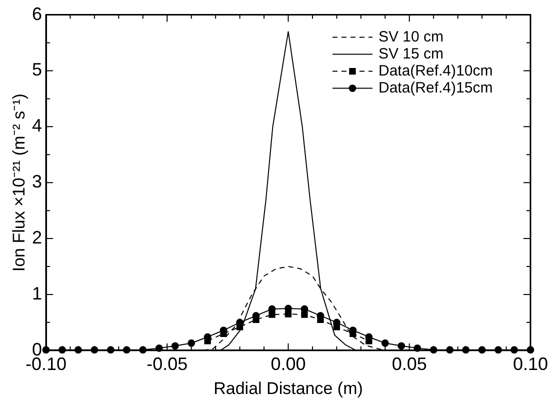 The width and height of the screenshot is (552, 402). I want to click on y-tick-label: 6, so click(37, 14).